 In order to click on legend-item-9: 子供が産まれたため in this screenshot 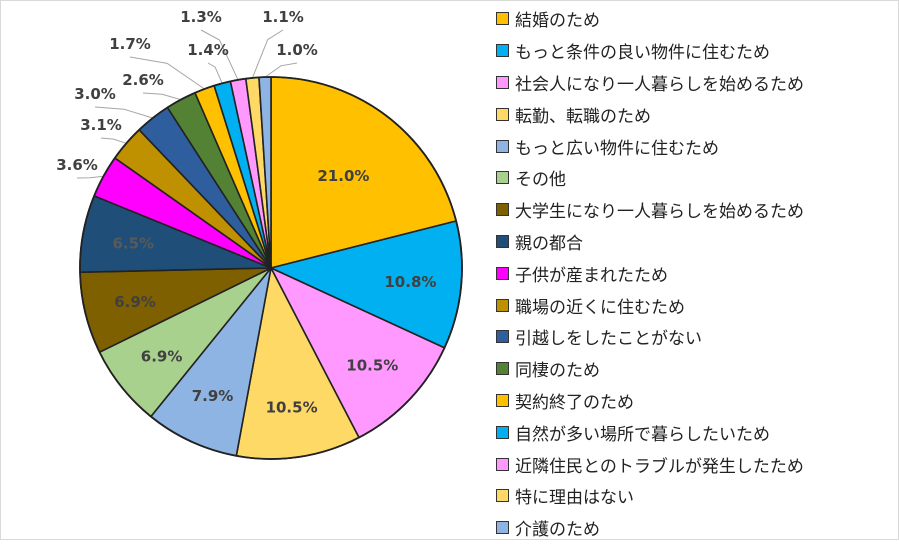, I will do `click(696, 273)`.